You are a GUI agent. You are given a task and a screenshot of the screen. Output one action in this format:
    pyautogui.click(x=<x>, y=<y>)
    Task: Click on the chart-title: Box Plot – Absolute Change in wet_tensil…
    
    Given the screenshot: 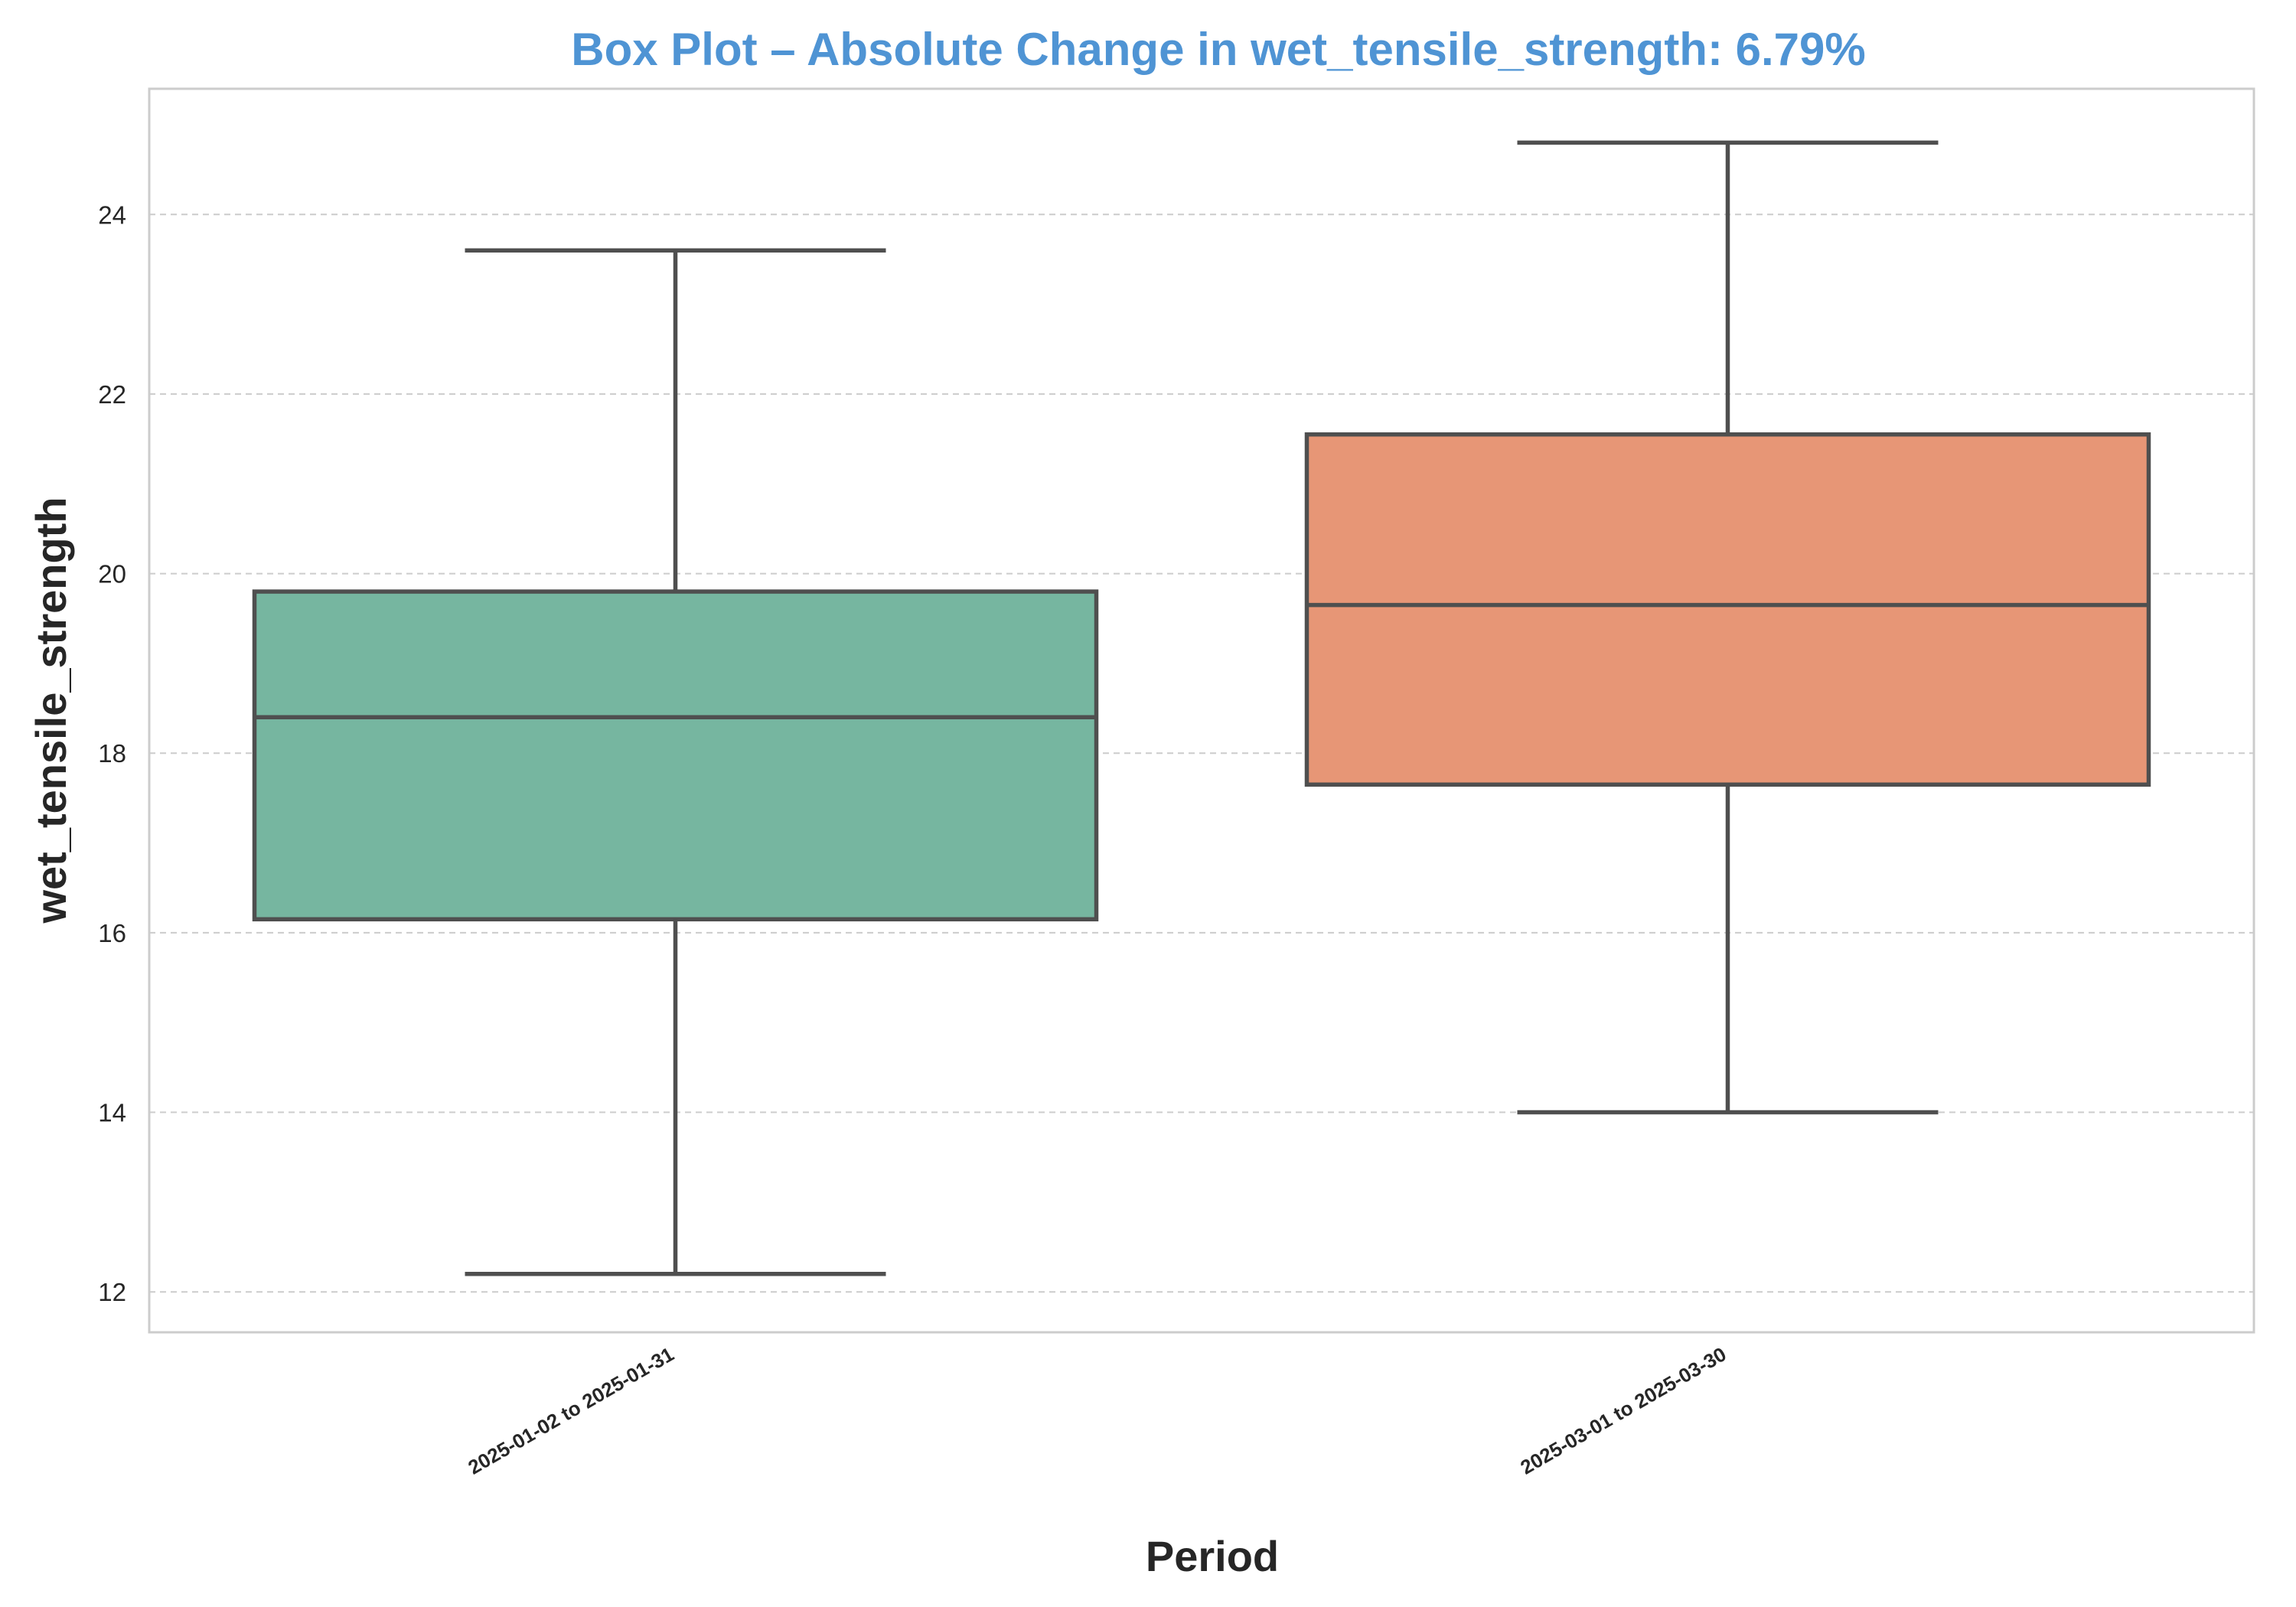 What is the action you would take?
    pyautogui.click(x=1218, y=49)
    